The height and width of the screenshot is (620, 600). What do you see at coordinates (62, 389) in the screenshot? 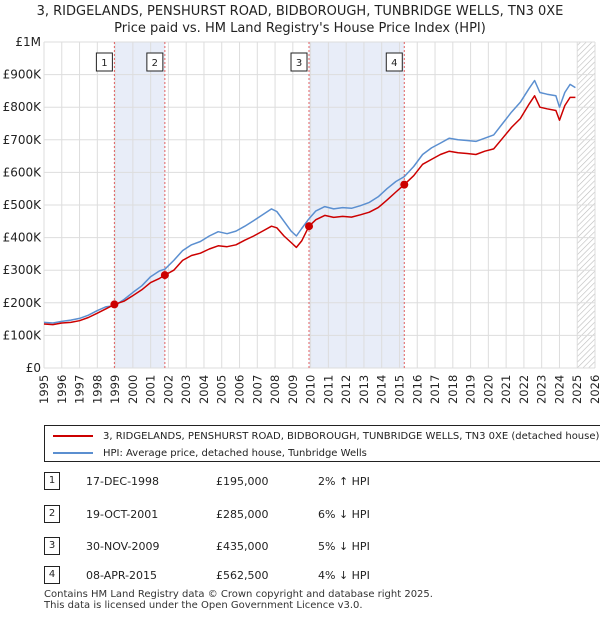
I see `x-tick-label: 1996` at bounding box center [62, 389].